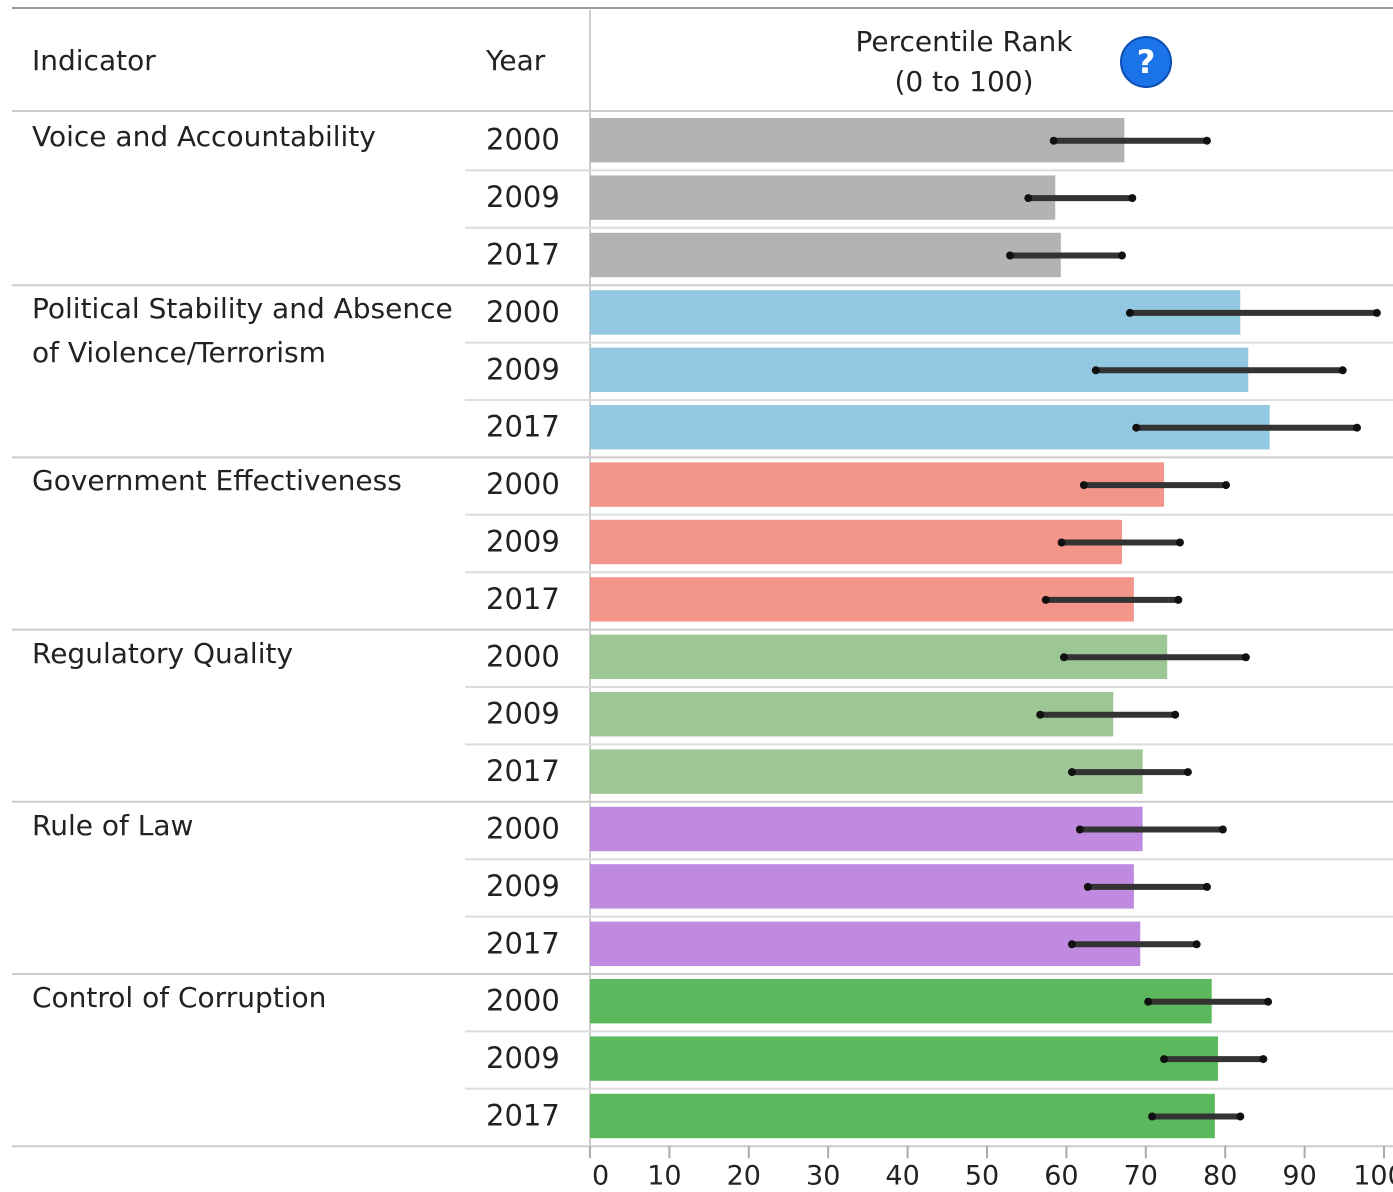 Image resolution: width=1393 pixels, height=1192 pixels. What do you see at coordinates (982, 1176) in the screenshot?
I see `x-tick-label: 50` at bounding box center [982, 1176].